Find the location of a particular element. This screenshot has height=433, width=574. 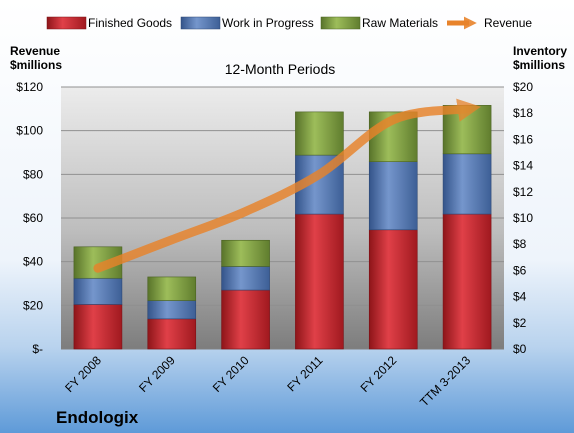

legend-item-raw-materials: Raw Materials is located at coordinates (379, 23).